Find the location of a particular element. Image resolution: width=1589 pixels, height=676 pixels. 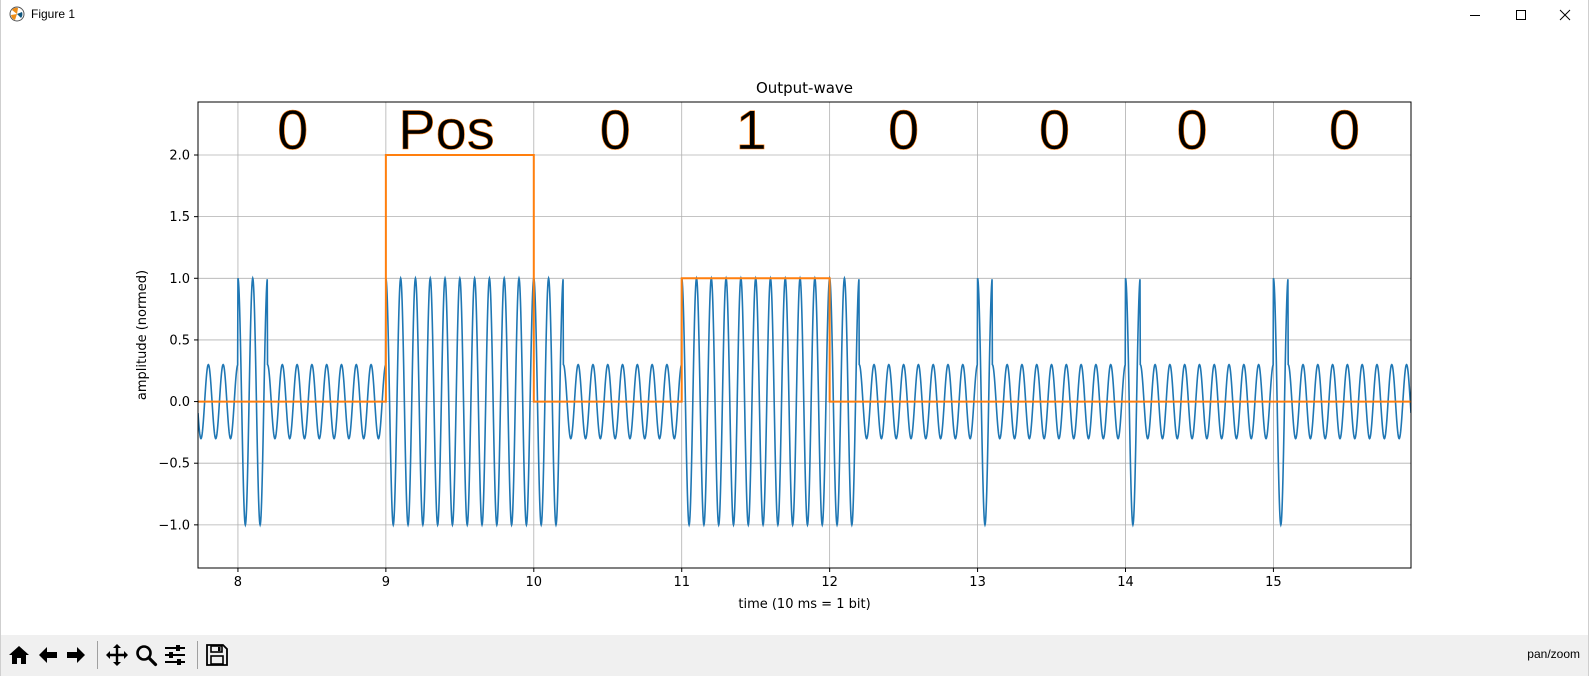

x-tick-label: 12 is located at coordinates (829, 582).